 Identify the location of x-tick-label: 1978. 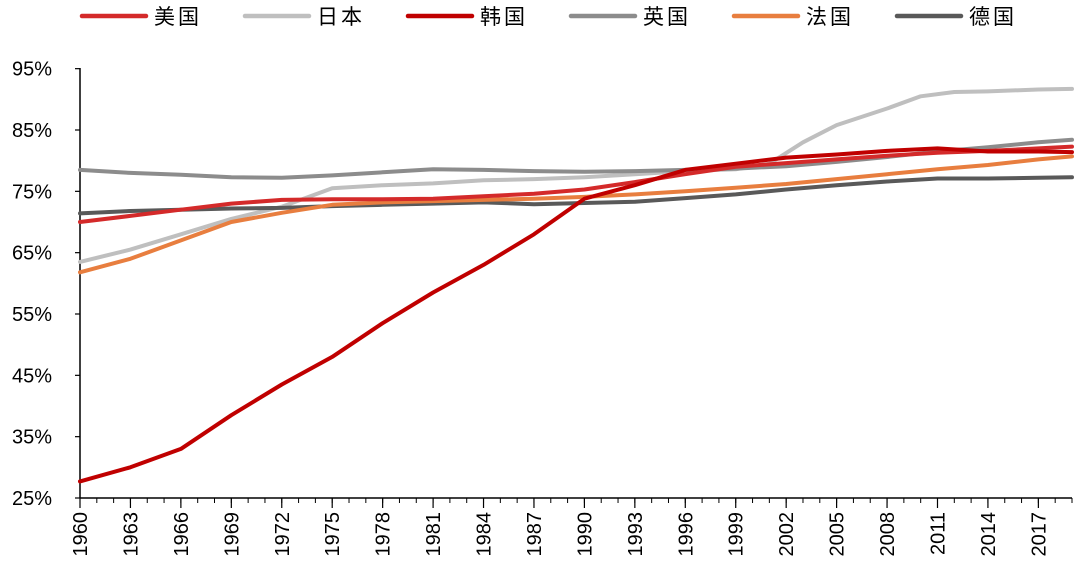
(384, 534).